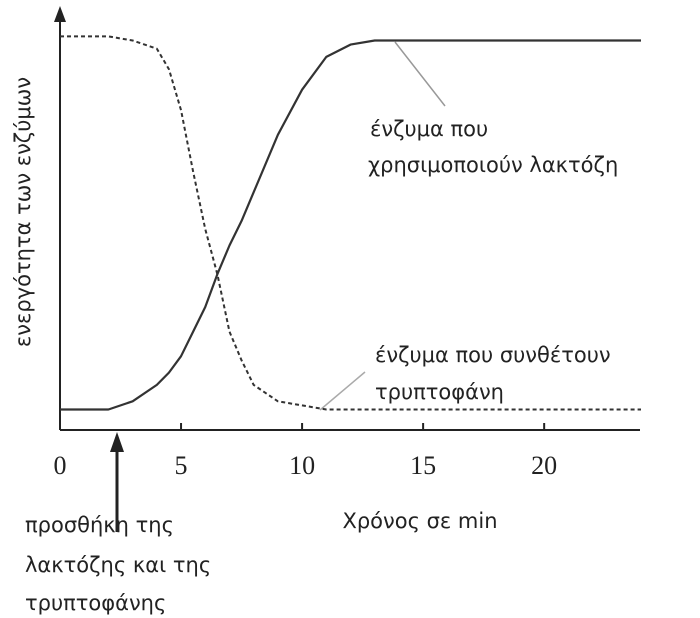 This screenshot has width=700, height=618. Describe the element at coordinates (181, 465) in the screenshot. I see `x-tick-label: 5` at that location.